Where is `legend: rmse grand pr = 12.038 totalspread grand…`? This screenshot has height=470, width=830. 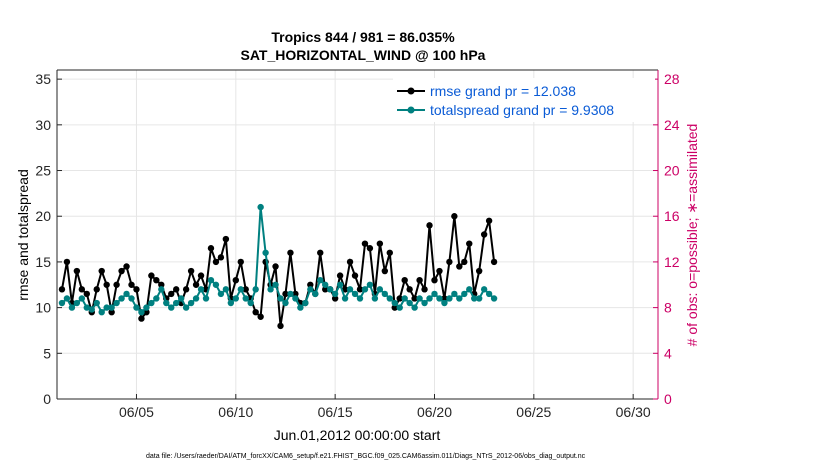
legend: rmse grand pr = 12.038 totalspread grand… is located at coordinates (524, 100).